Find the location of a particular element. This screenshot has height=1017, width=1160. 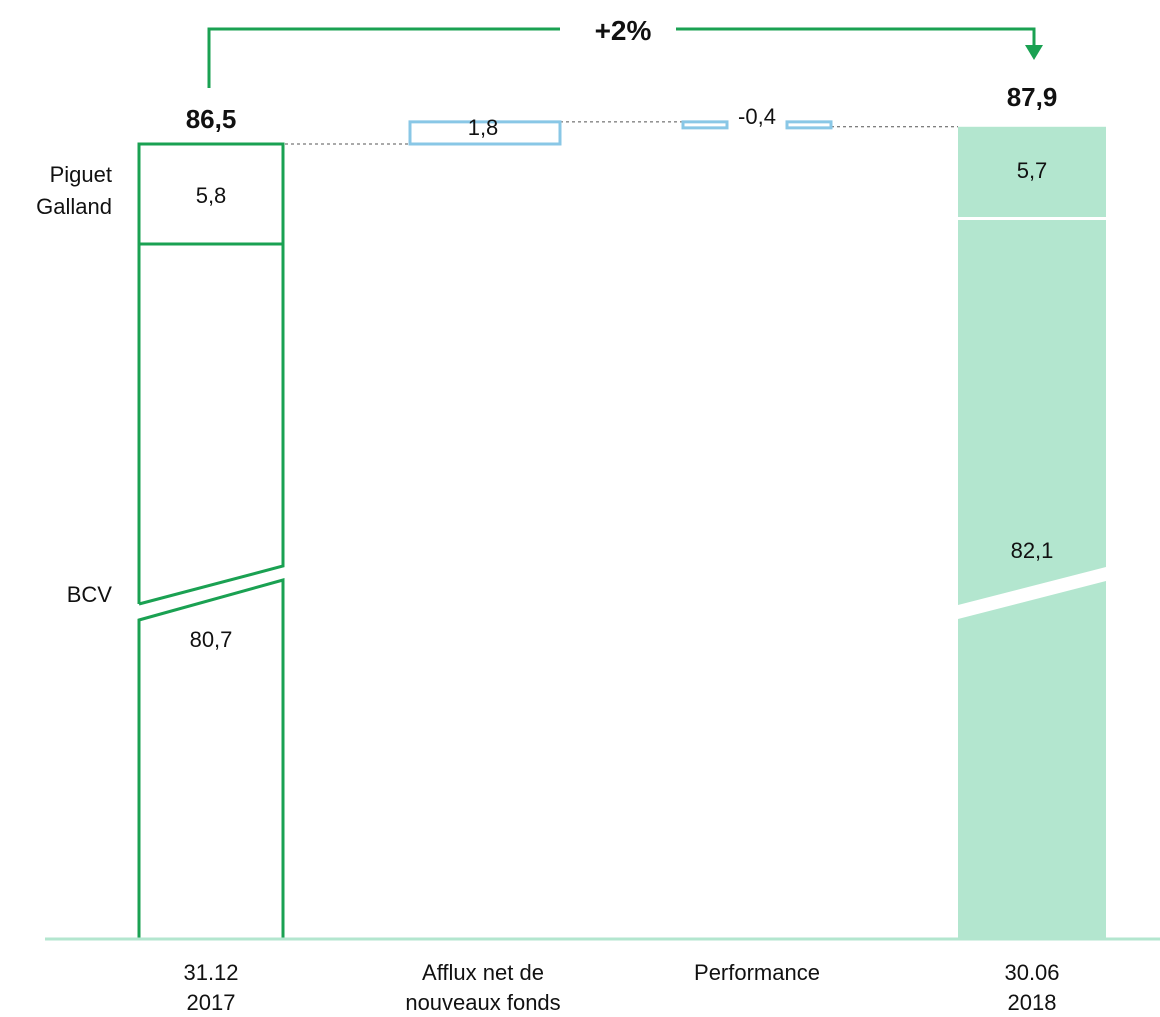

legend-label-piguet-line1: Piguet is located at coordinates (81, 174).